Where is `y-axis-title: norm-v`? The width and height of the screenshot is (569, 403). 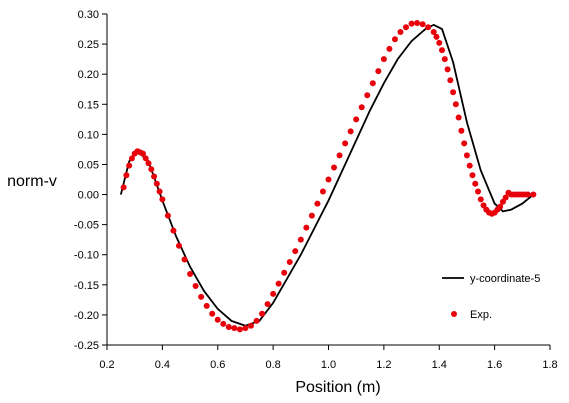 y-axis-title: norm-v is located at coordinates (32, 181).